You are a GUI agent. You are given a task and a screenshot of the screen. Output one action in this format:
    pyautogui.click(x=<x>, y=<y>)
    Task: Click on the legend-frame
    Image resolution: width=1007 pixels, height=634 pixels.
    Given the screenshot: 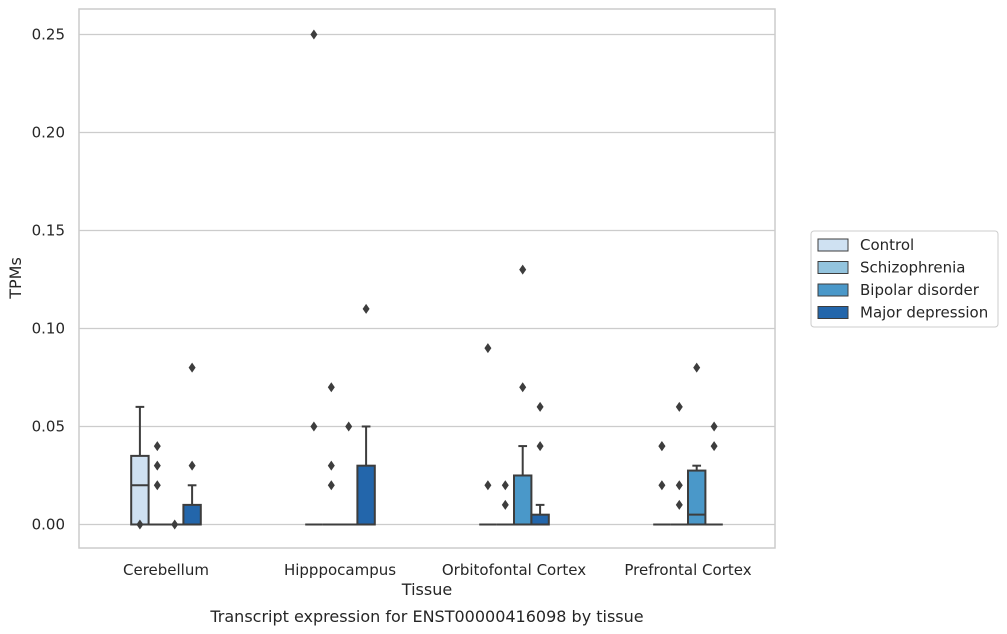 What is the action you would take?
    pyautogui.click(x=904, y=279)
    